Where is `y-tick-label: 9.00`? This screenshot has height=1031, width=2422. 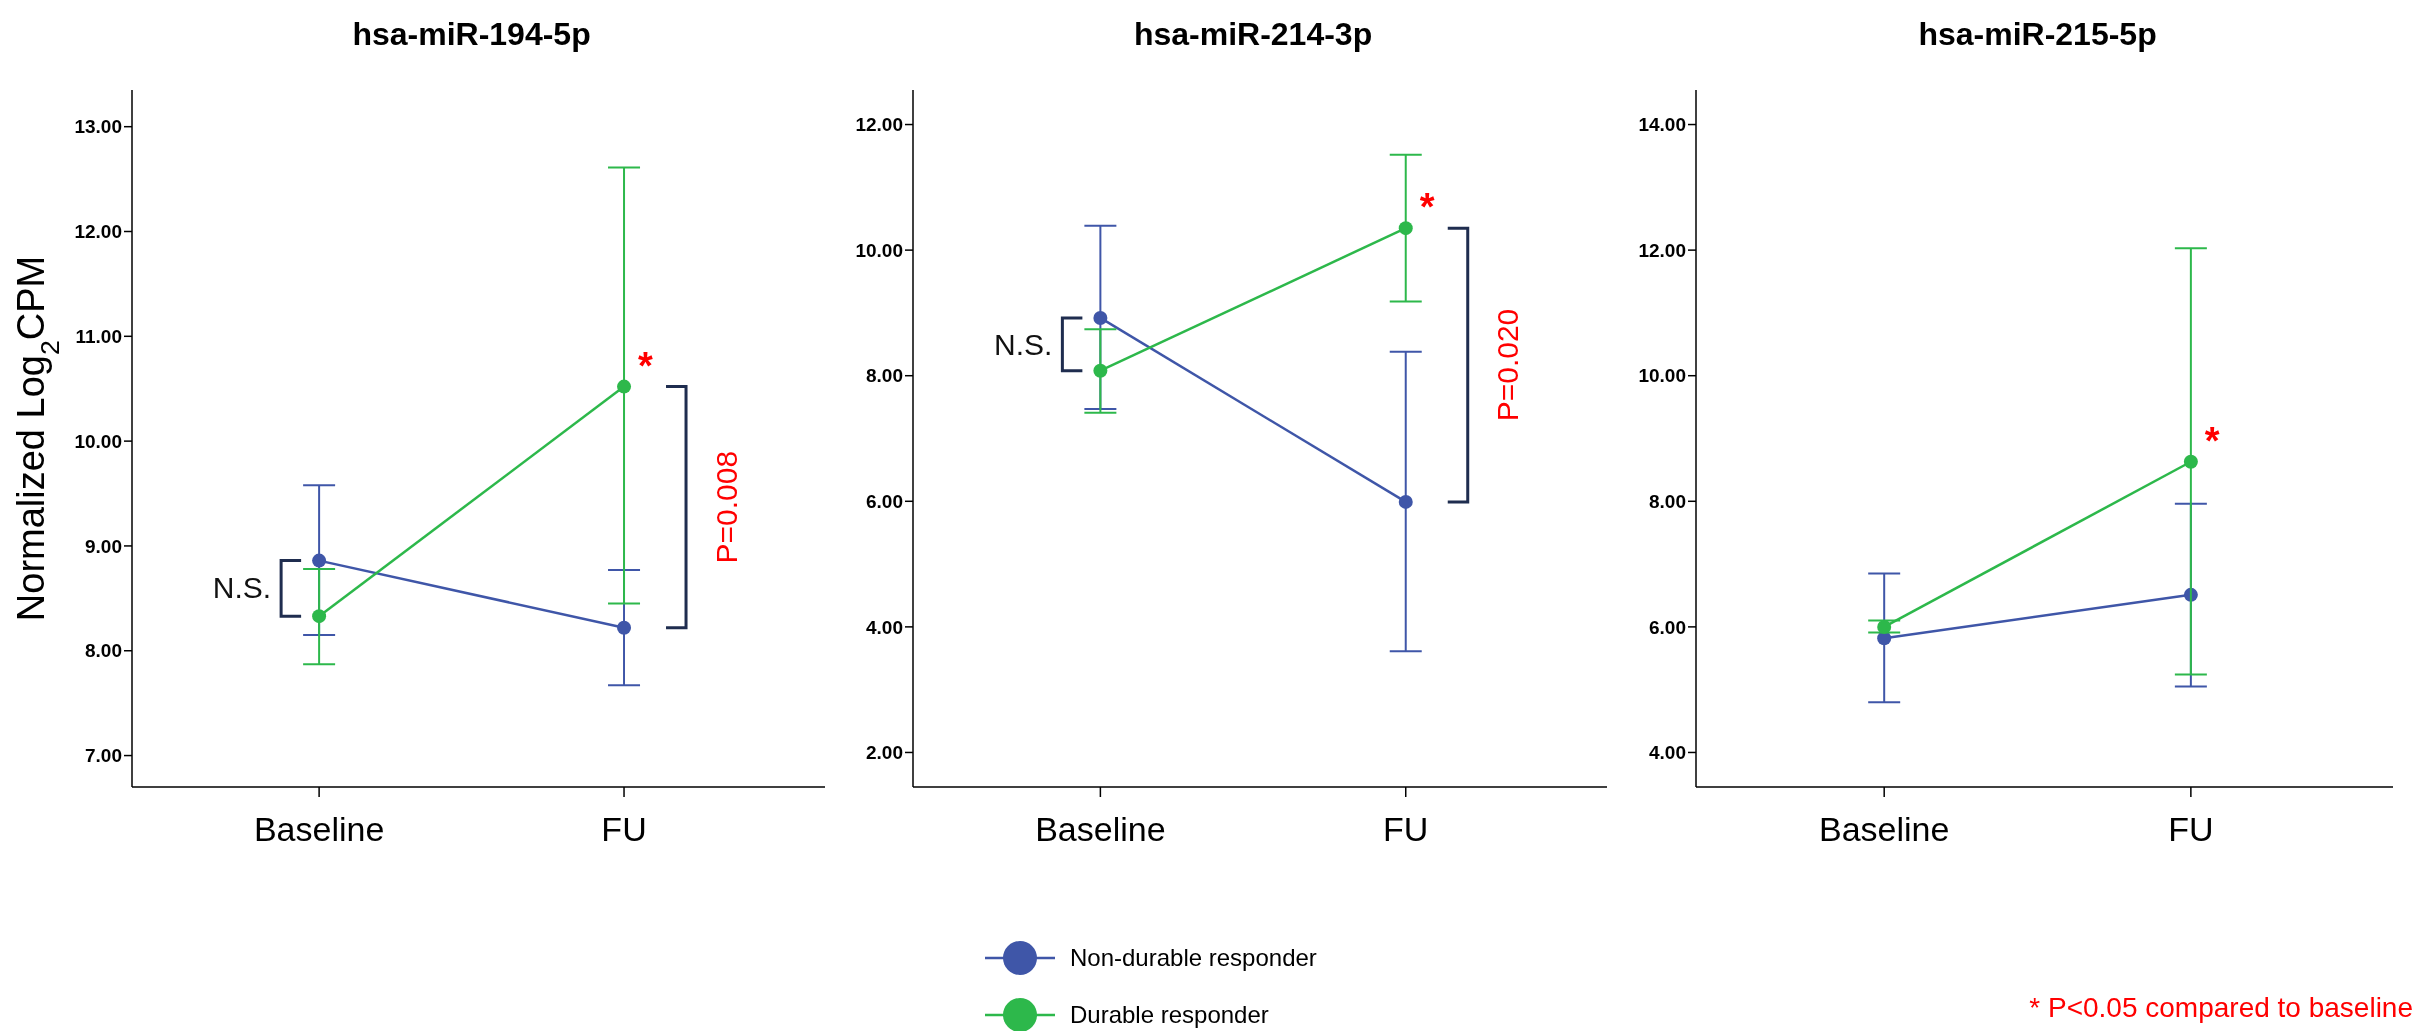 y-tick-label: 9.00 is located at coordinates (103, 546).